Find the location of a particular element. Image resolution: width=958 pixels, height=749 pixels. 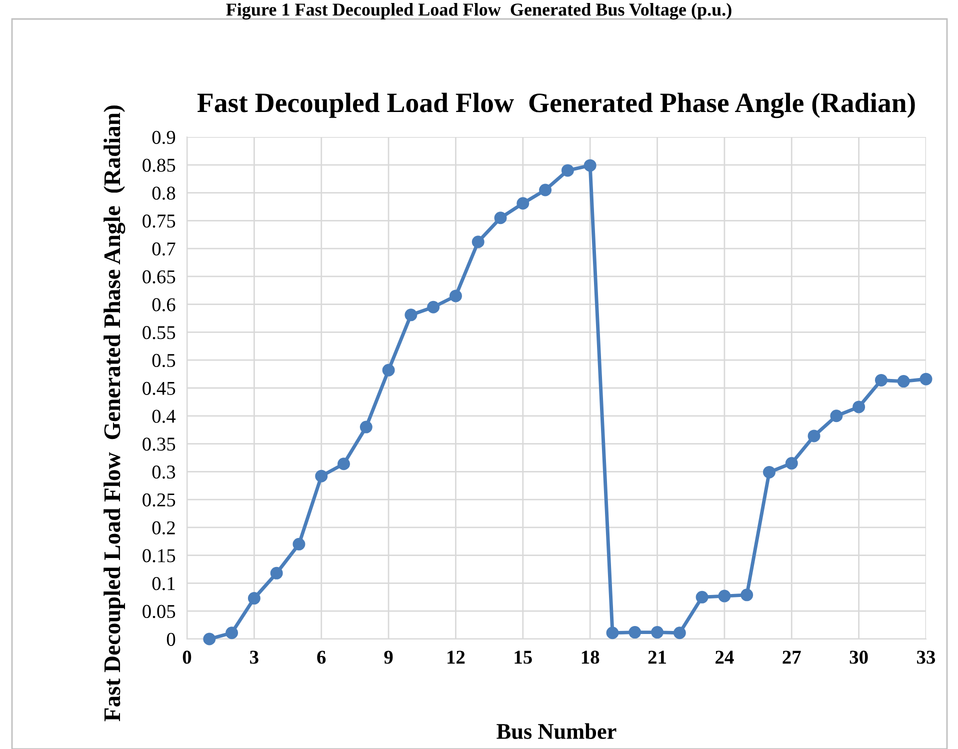

y-tick-label: 0.75 is located at coordinates (159, 221).